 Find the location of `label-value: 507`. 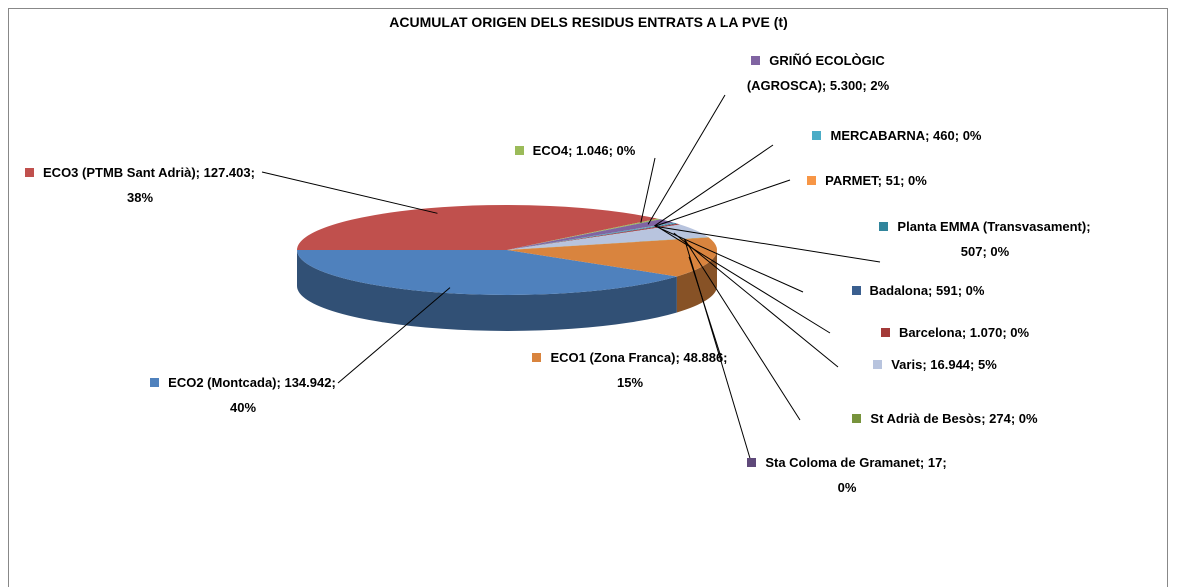

label-value: 507 is located at coordinates (971, 251).